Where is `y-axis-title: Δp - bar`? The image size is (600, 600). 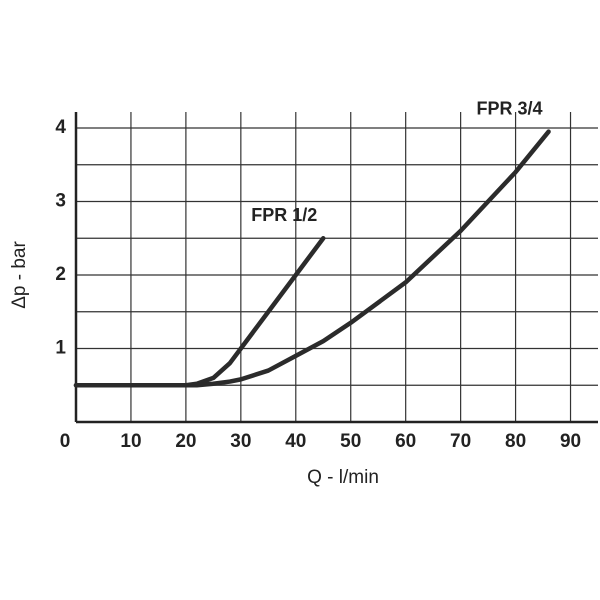
y-axis-title: Δp - bar is located at coordinates (19, 275).